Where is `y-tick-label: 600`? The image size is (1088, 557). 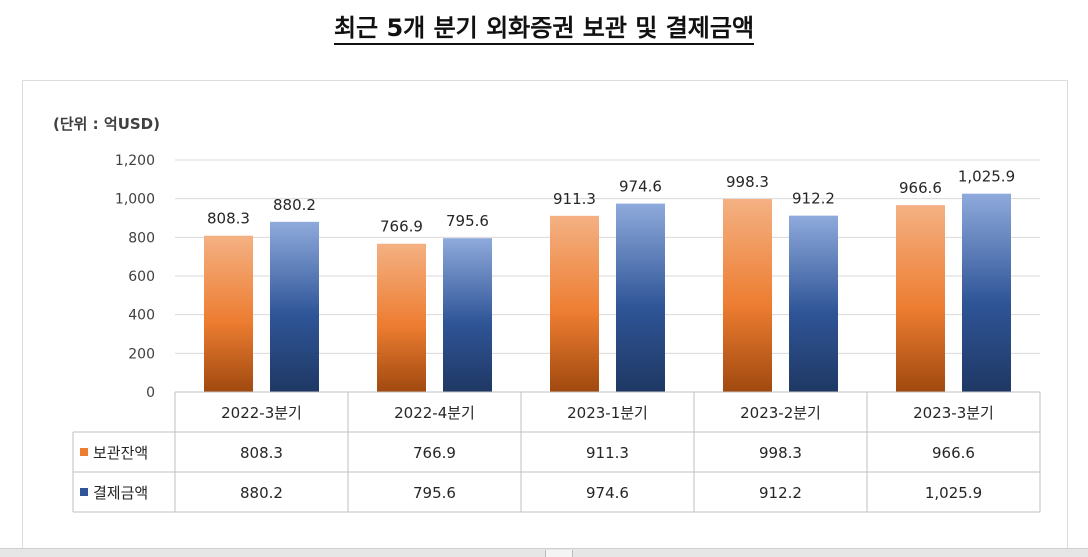 y-tick-label: 600 is located at coordinates (141, 277).